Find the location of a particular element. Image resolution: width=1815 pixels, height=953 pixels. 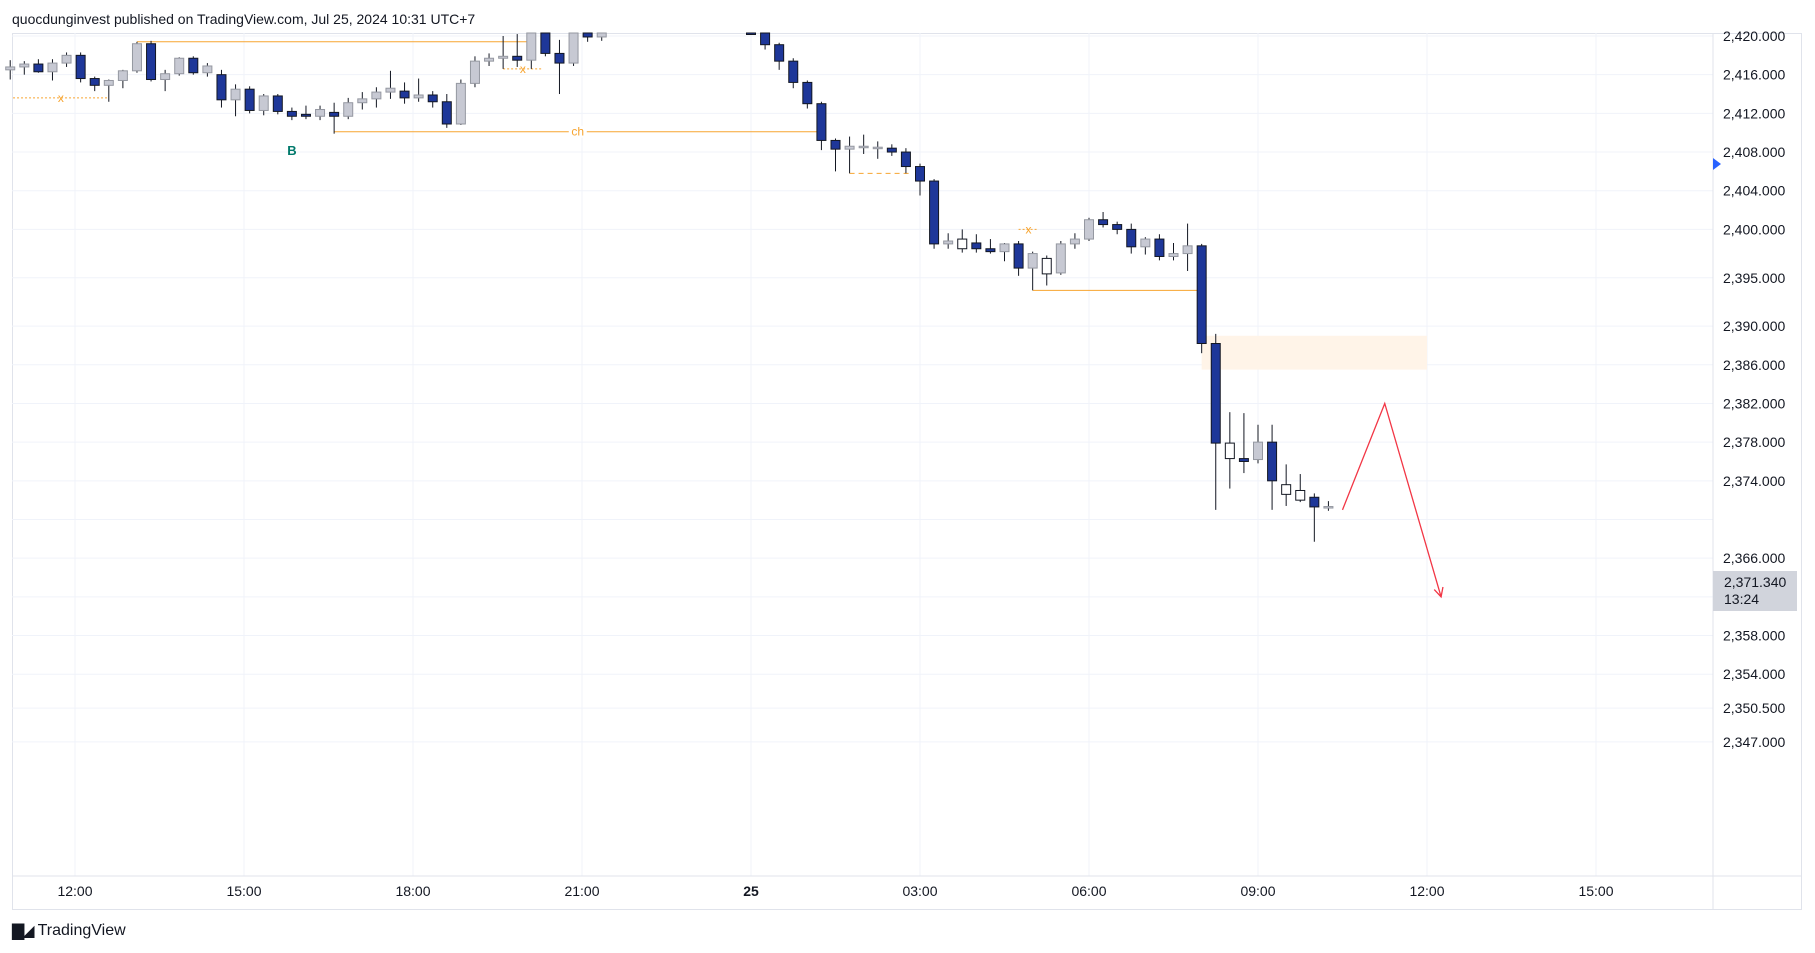

x-tick-label: 25 is located at coordinates (751, 891).